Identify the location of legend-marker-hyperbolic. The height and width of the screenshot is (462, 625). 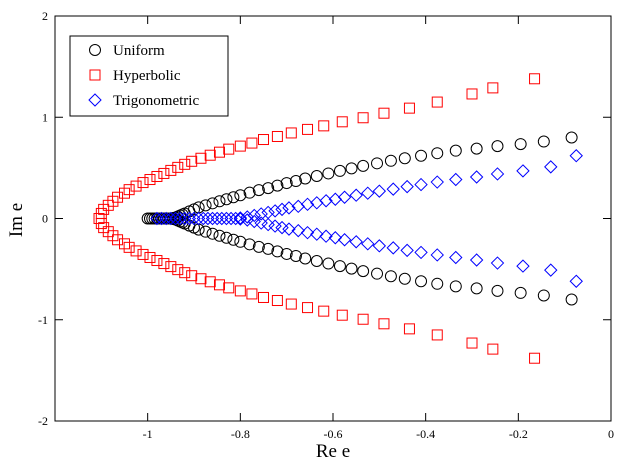
(95, 75).